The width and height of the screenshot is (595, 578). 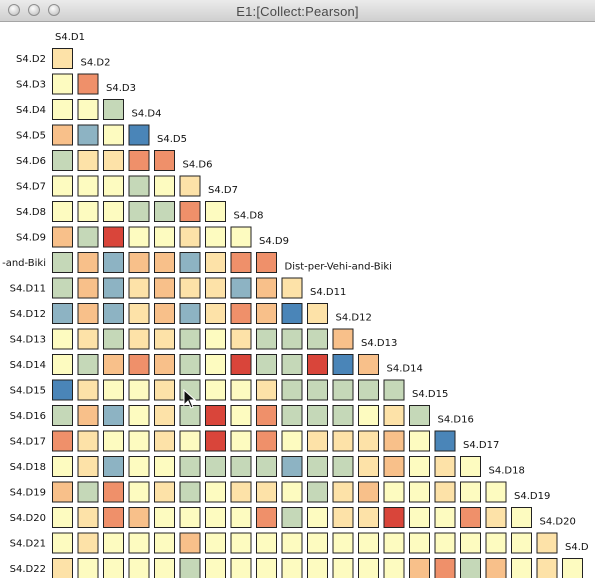 What do you see at coordinates (54, 10) in the screenshot?
I see `zoom-window-button` at bounding box center [54, 10].